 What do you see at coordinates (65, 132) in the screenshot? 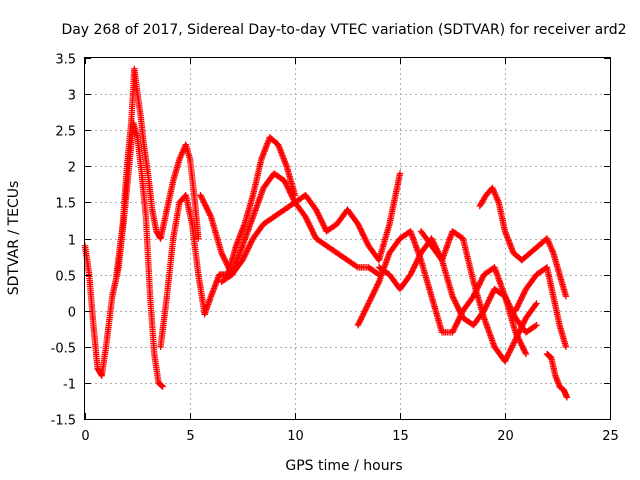
I see `y-tick-label: 2.5` at bounding box center [65, 132].